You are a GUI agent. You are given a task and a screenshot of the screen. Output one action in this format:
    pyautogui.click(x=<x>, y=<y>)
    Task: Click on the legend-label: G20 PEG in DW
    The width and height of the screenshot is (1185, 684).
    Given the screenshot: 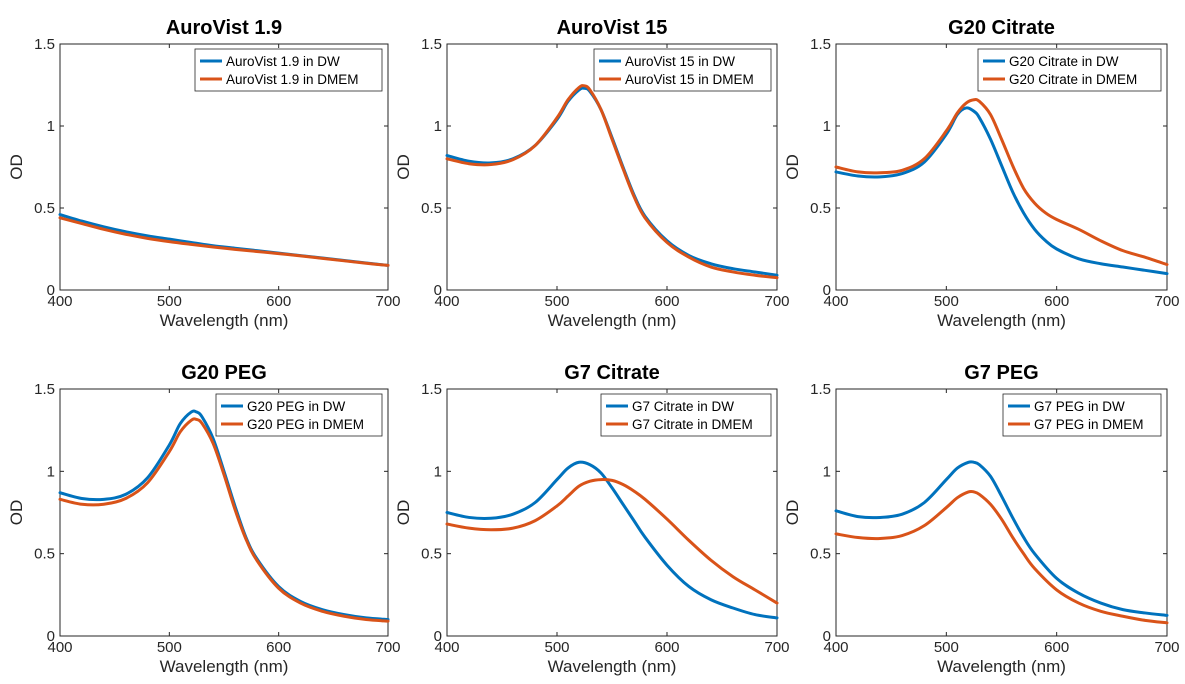 What is the action you would take?
    pyautogui.click(x=296, y=406)
    